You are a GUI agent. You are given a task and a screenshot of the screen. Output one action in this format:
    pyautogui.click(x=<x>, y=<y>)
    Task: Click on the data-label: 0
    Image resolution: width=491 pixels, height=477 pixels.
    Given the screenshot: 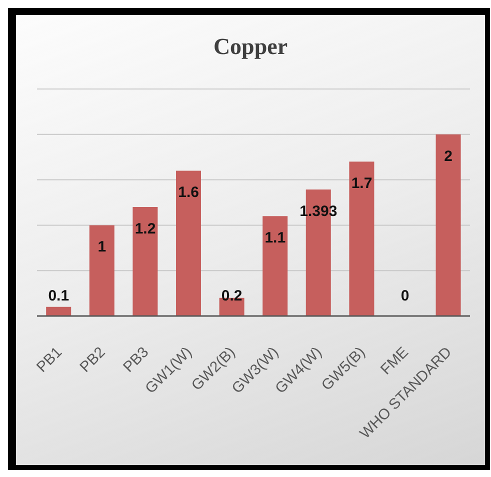 What is the action you would take?
    pyautogui.click(x=405, y=296)
    